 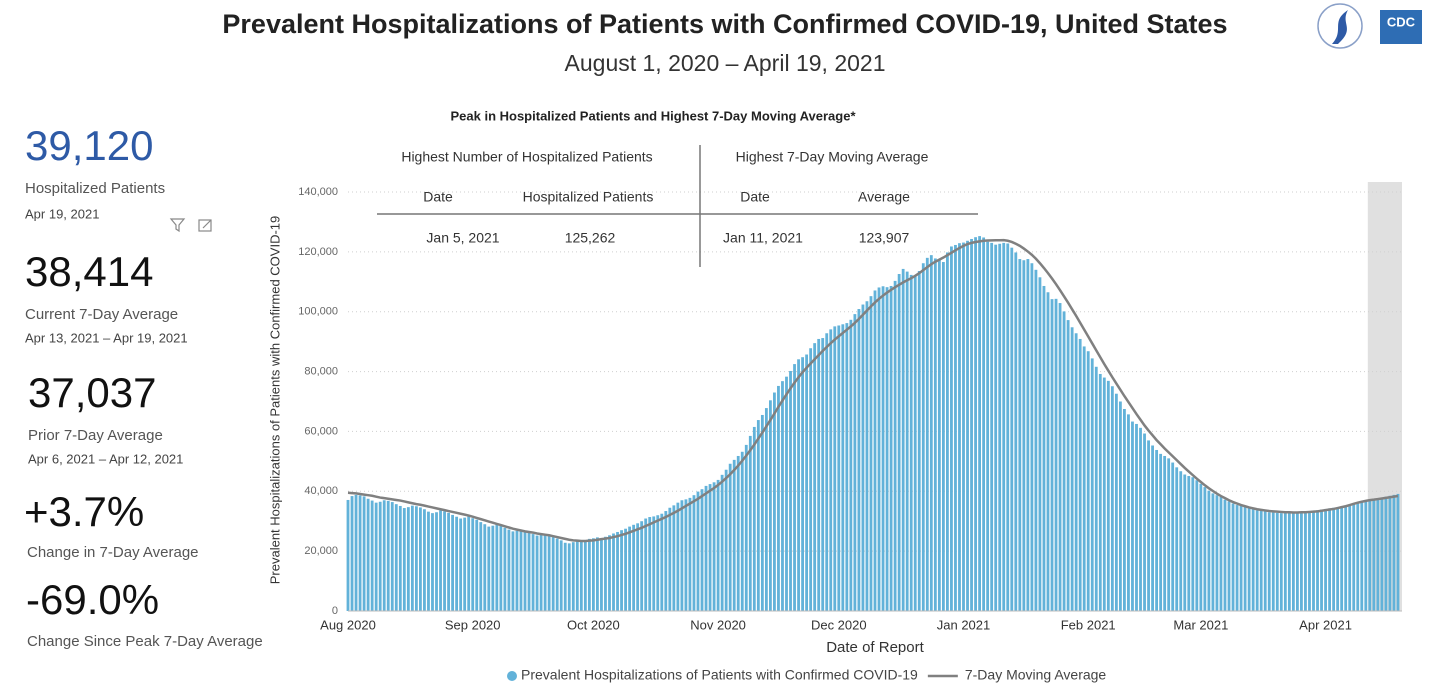 What do you see at coordinates (593, 624) in the screenshot?
I see `x-tick-label: Oct 2020` at bounding box center [593, 624].